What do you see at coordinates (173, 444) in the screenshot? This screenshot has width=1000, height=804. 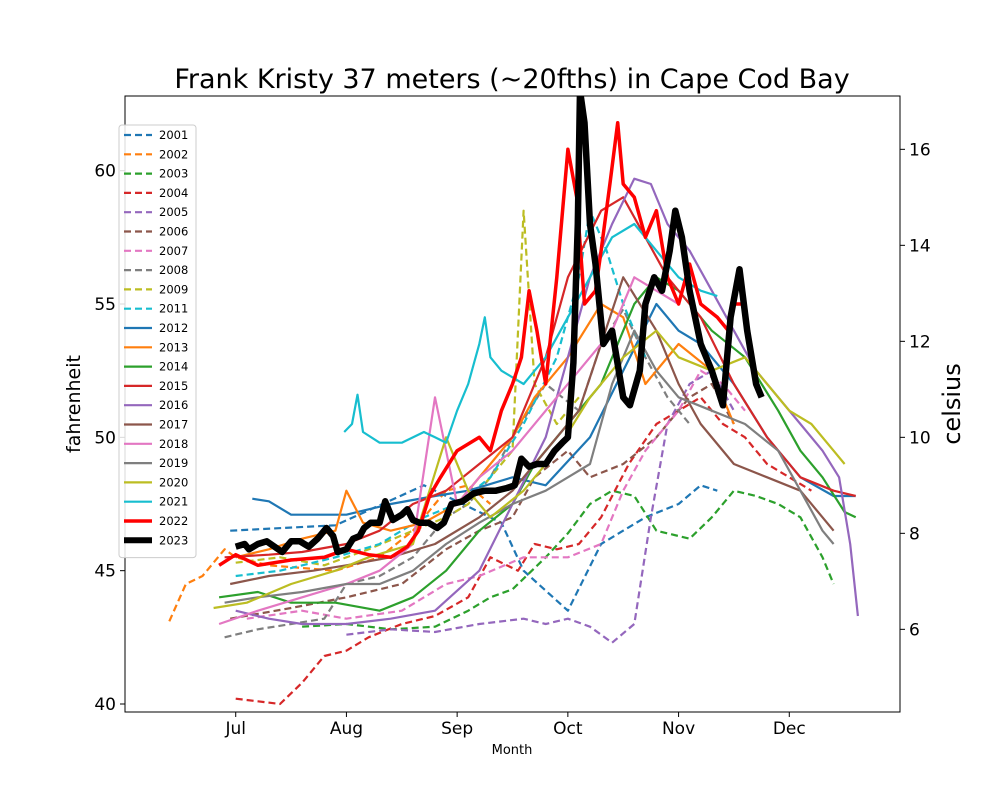 I see `legend-label-2018: 2018` at bounding box center [173, 444].